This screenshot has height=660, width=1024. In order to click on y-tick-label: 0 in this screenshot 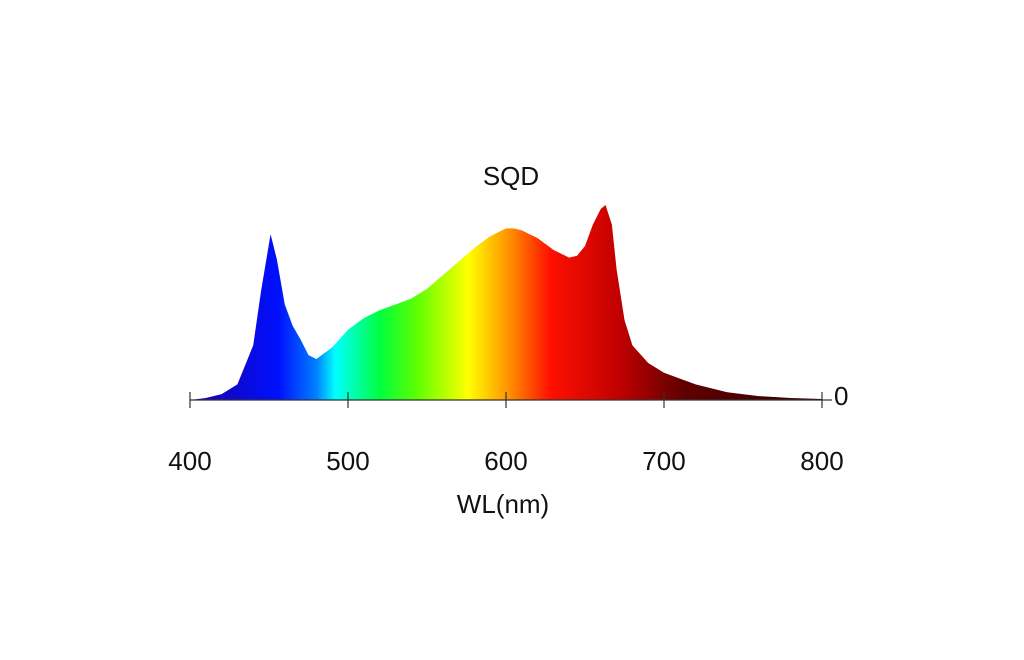, I will do `click(841, 396)`.